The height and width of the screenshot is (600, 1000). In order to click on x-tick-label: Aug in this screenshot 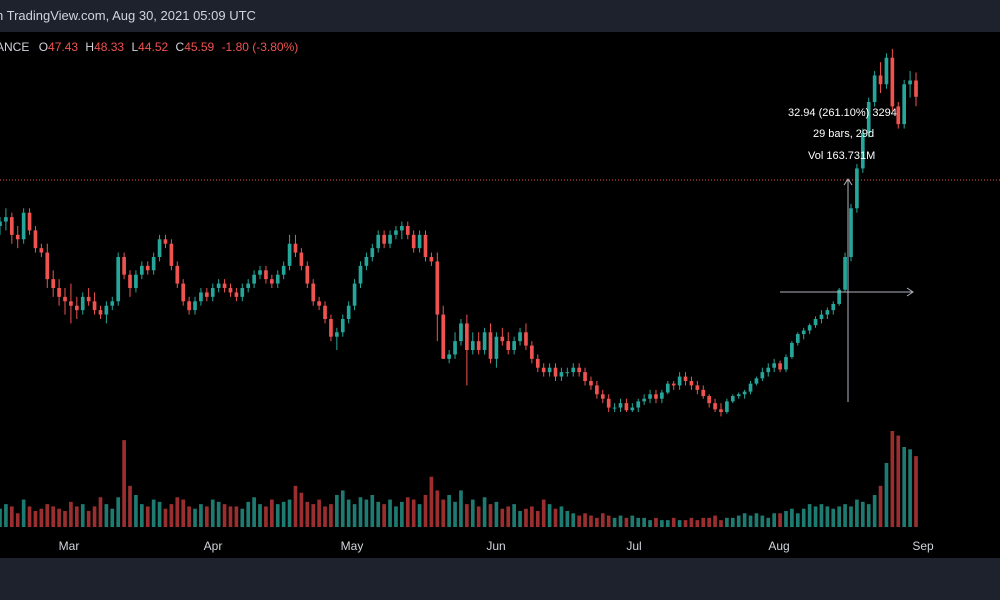, I will do `click(779, 546)`.